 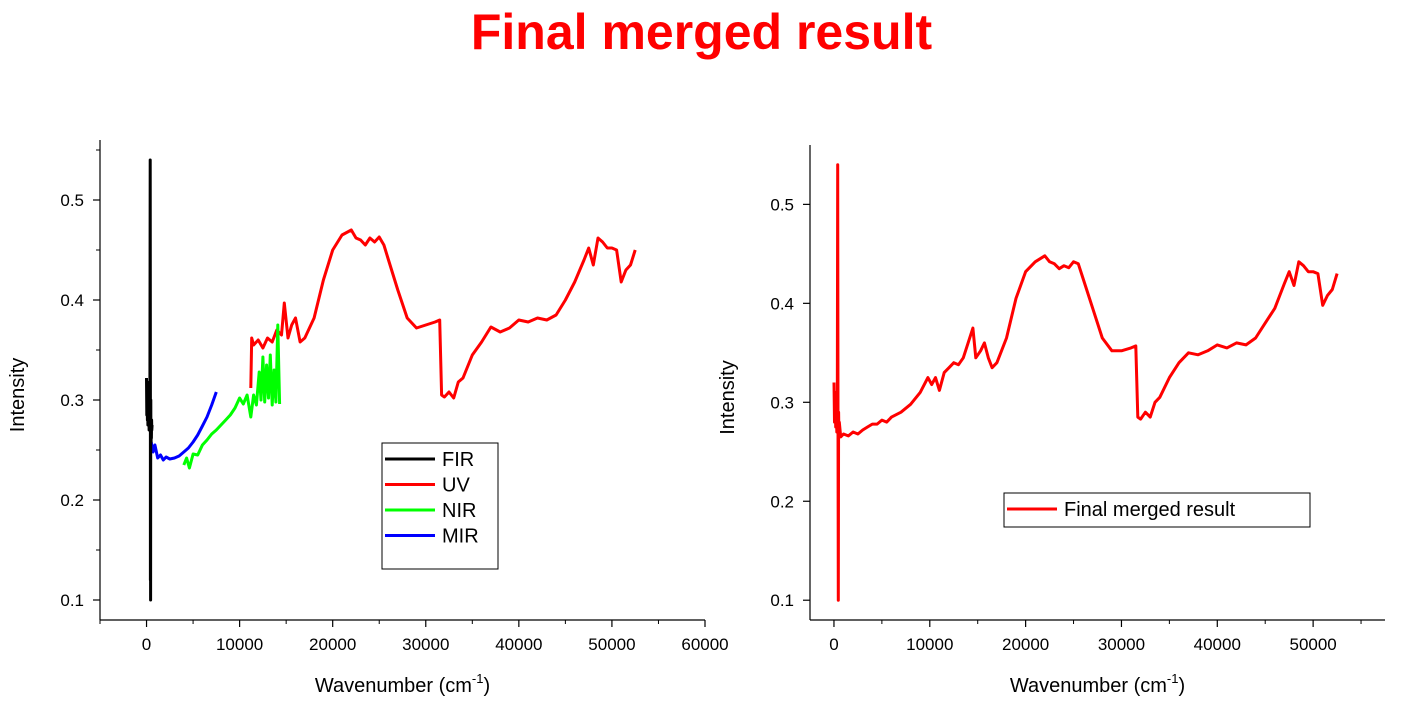 I want to click on legend-label: MIR, so click(x=460, y=537).